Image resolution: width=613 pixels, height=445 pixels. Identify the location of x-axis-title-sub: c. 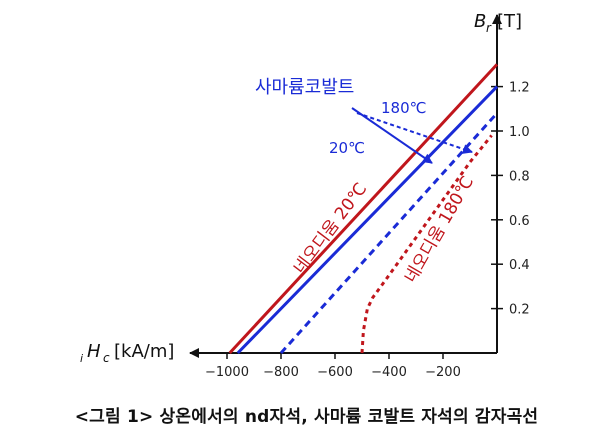
(106, 358).